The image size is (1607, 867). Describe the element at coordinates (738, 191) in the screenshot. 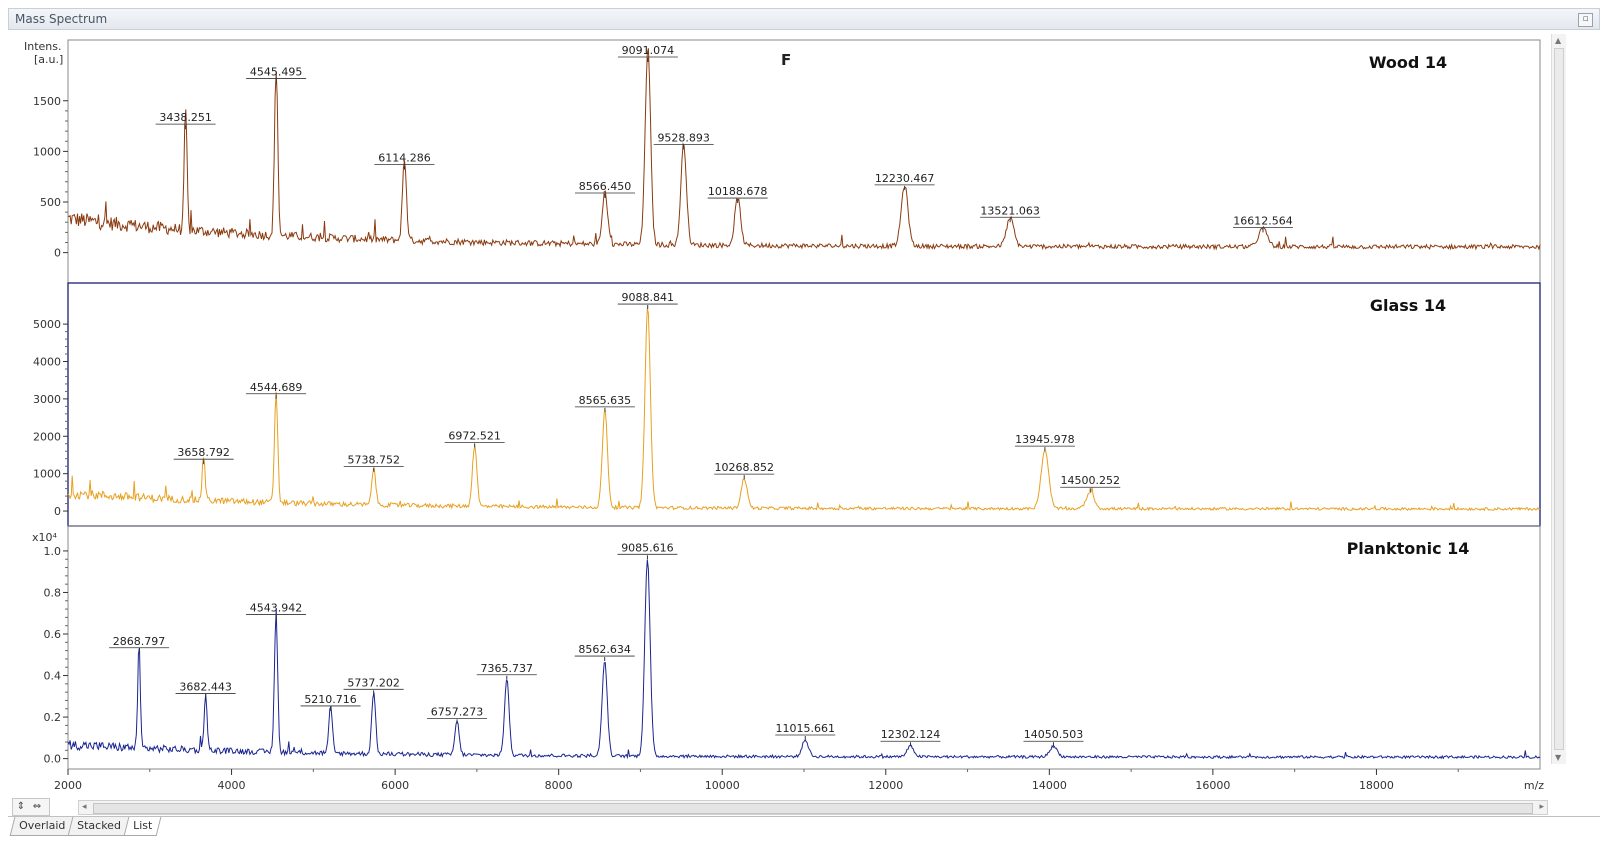

I see `peak-label: 10188.678` at that location.